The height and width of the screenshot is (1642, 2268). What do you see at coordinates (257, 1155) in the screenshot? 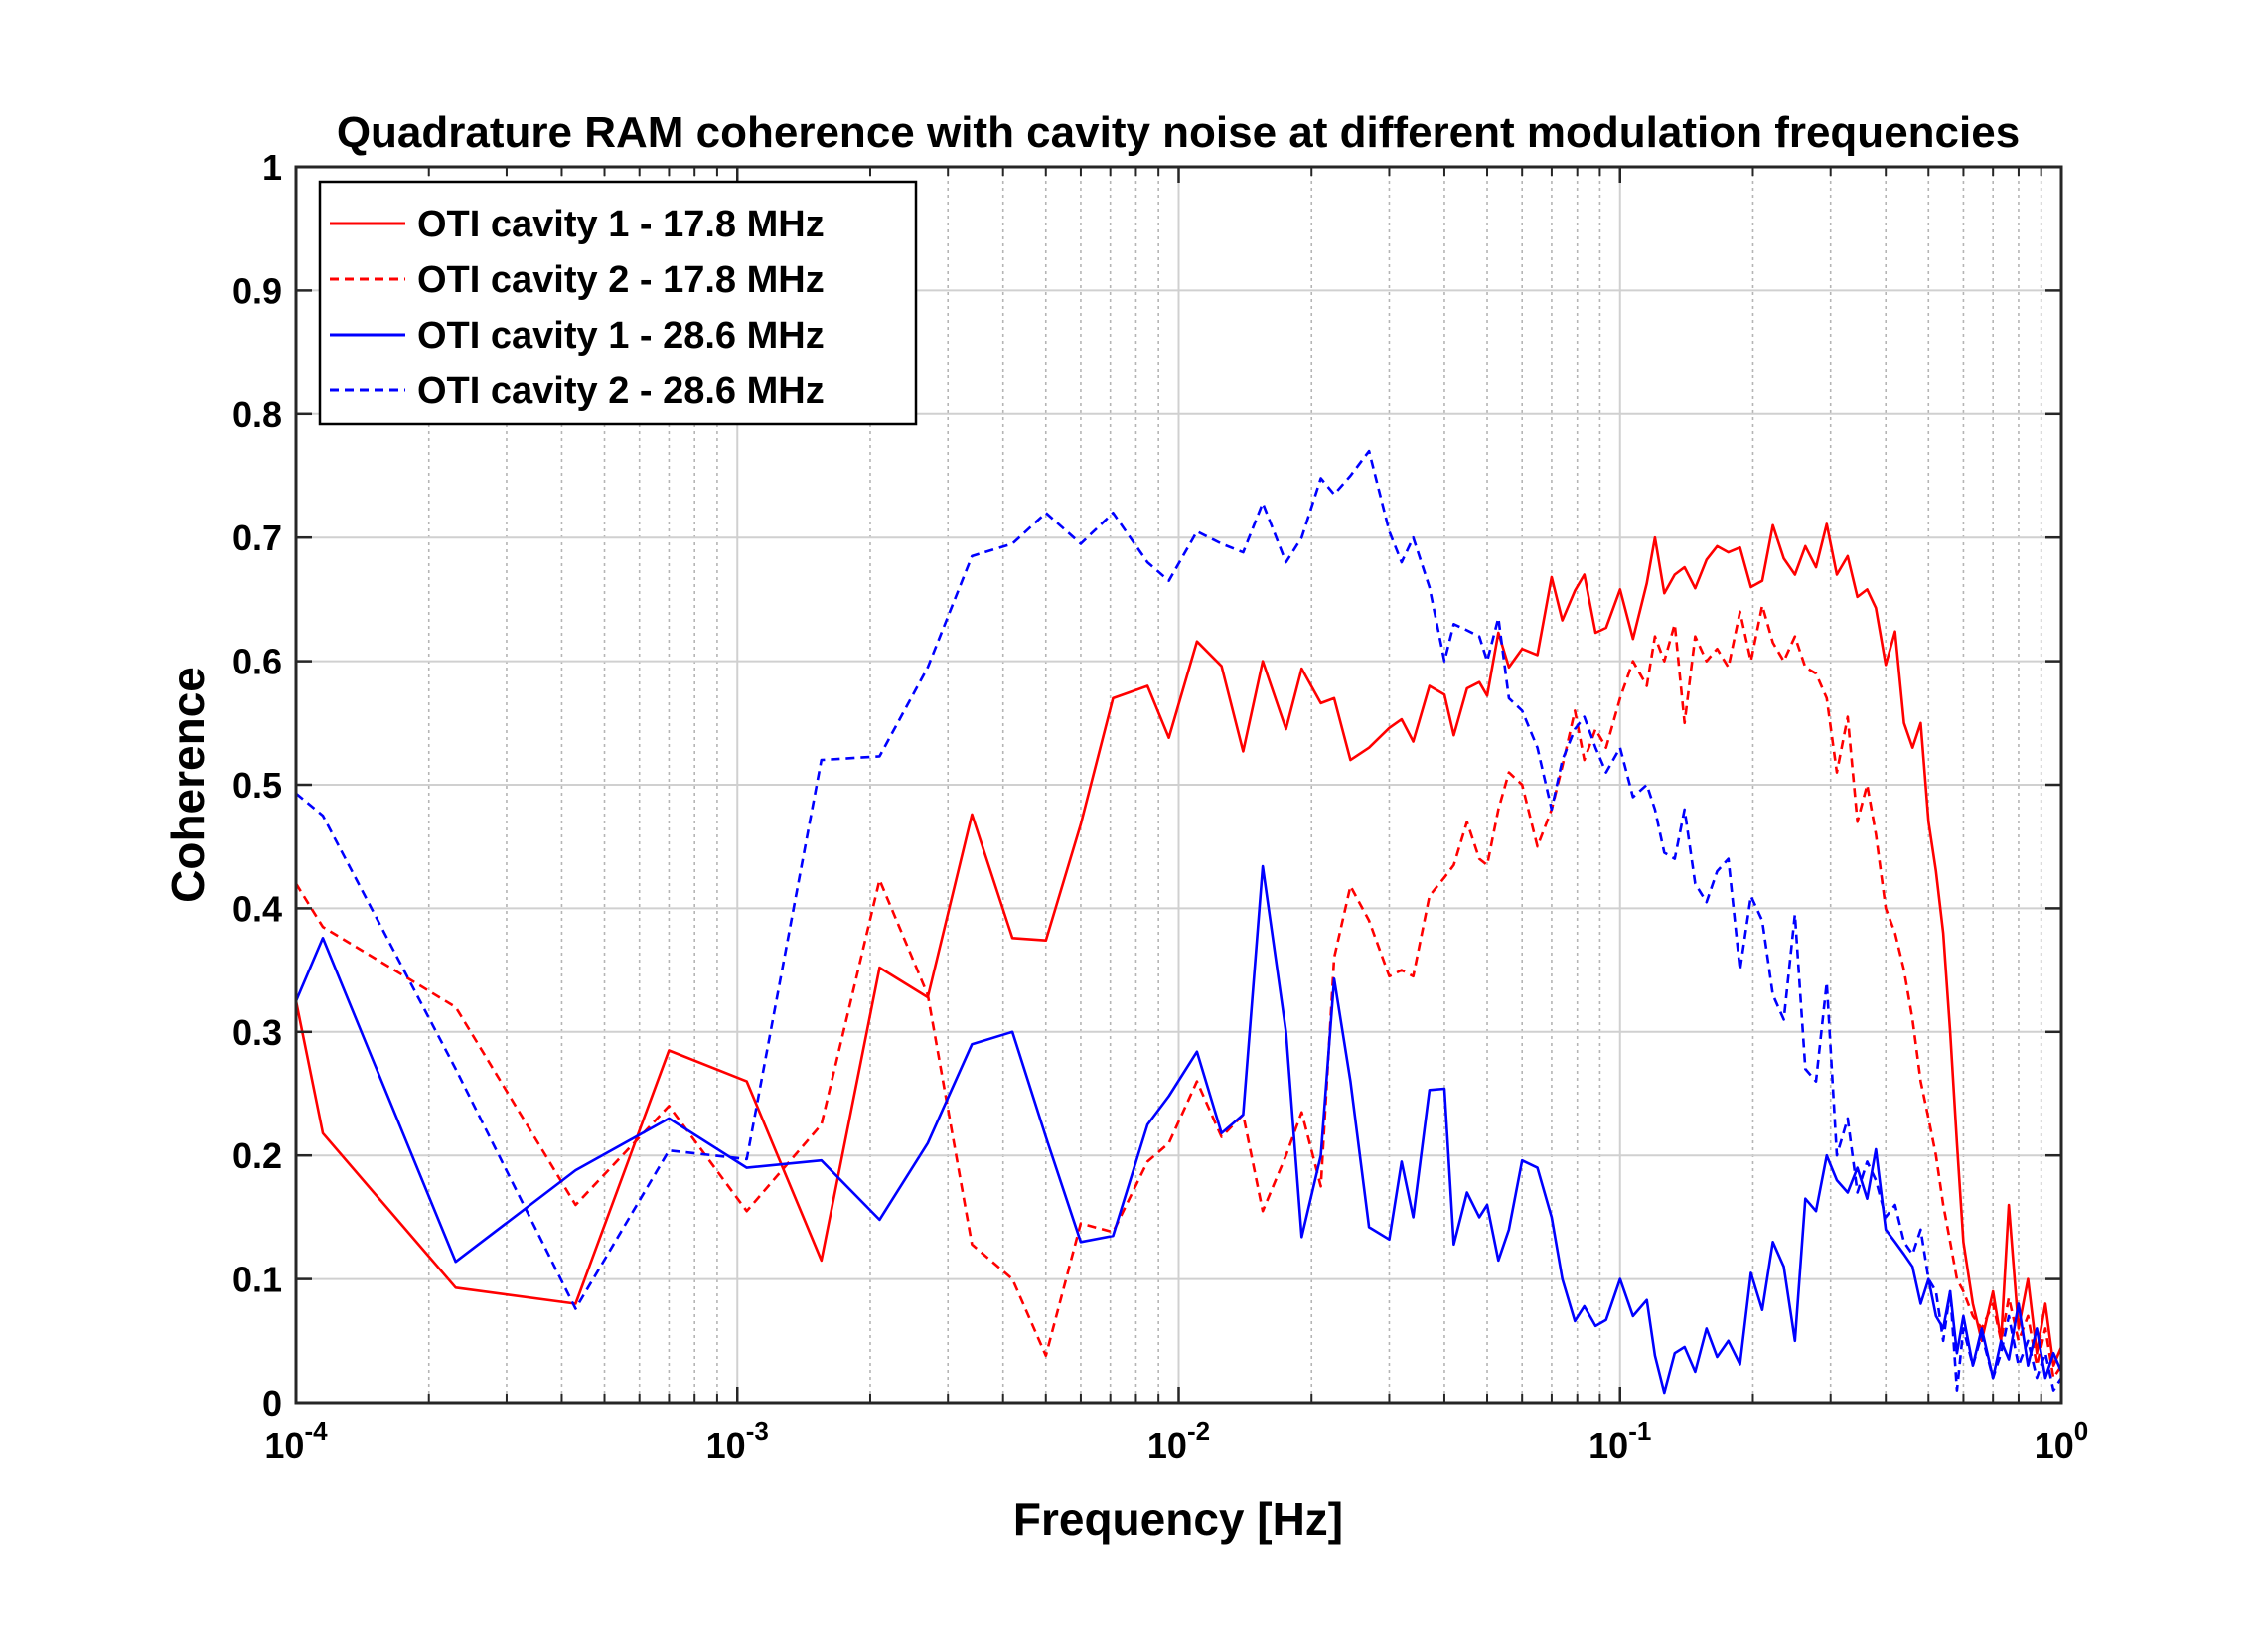
I see `y-tick-label: 0.2` at bounding box center [257, 1155].